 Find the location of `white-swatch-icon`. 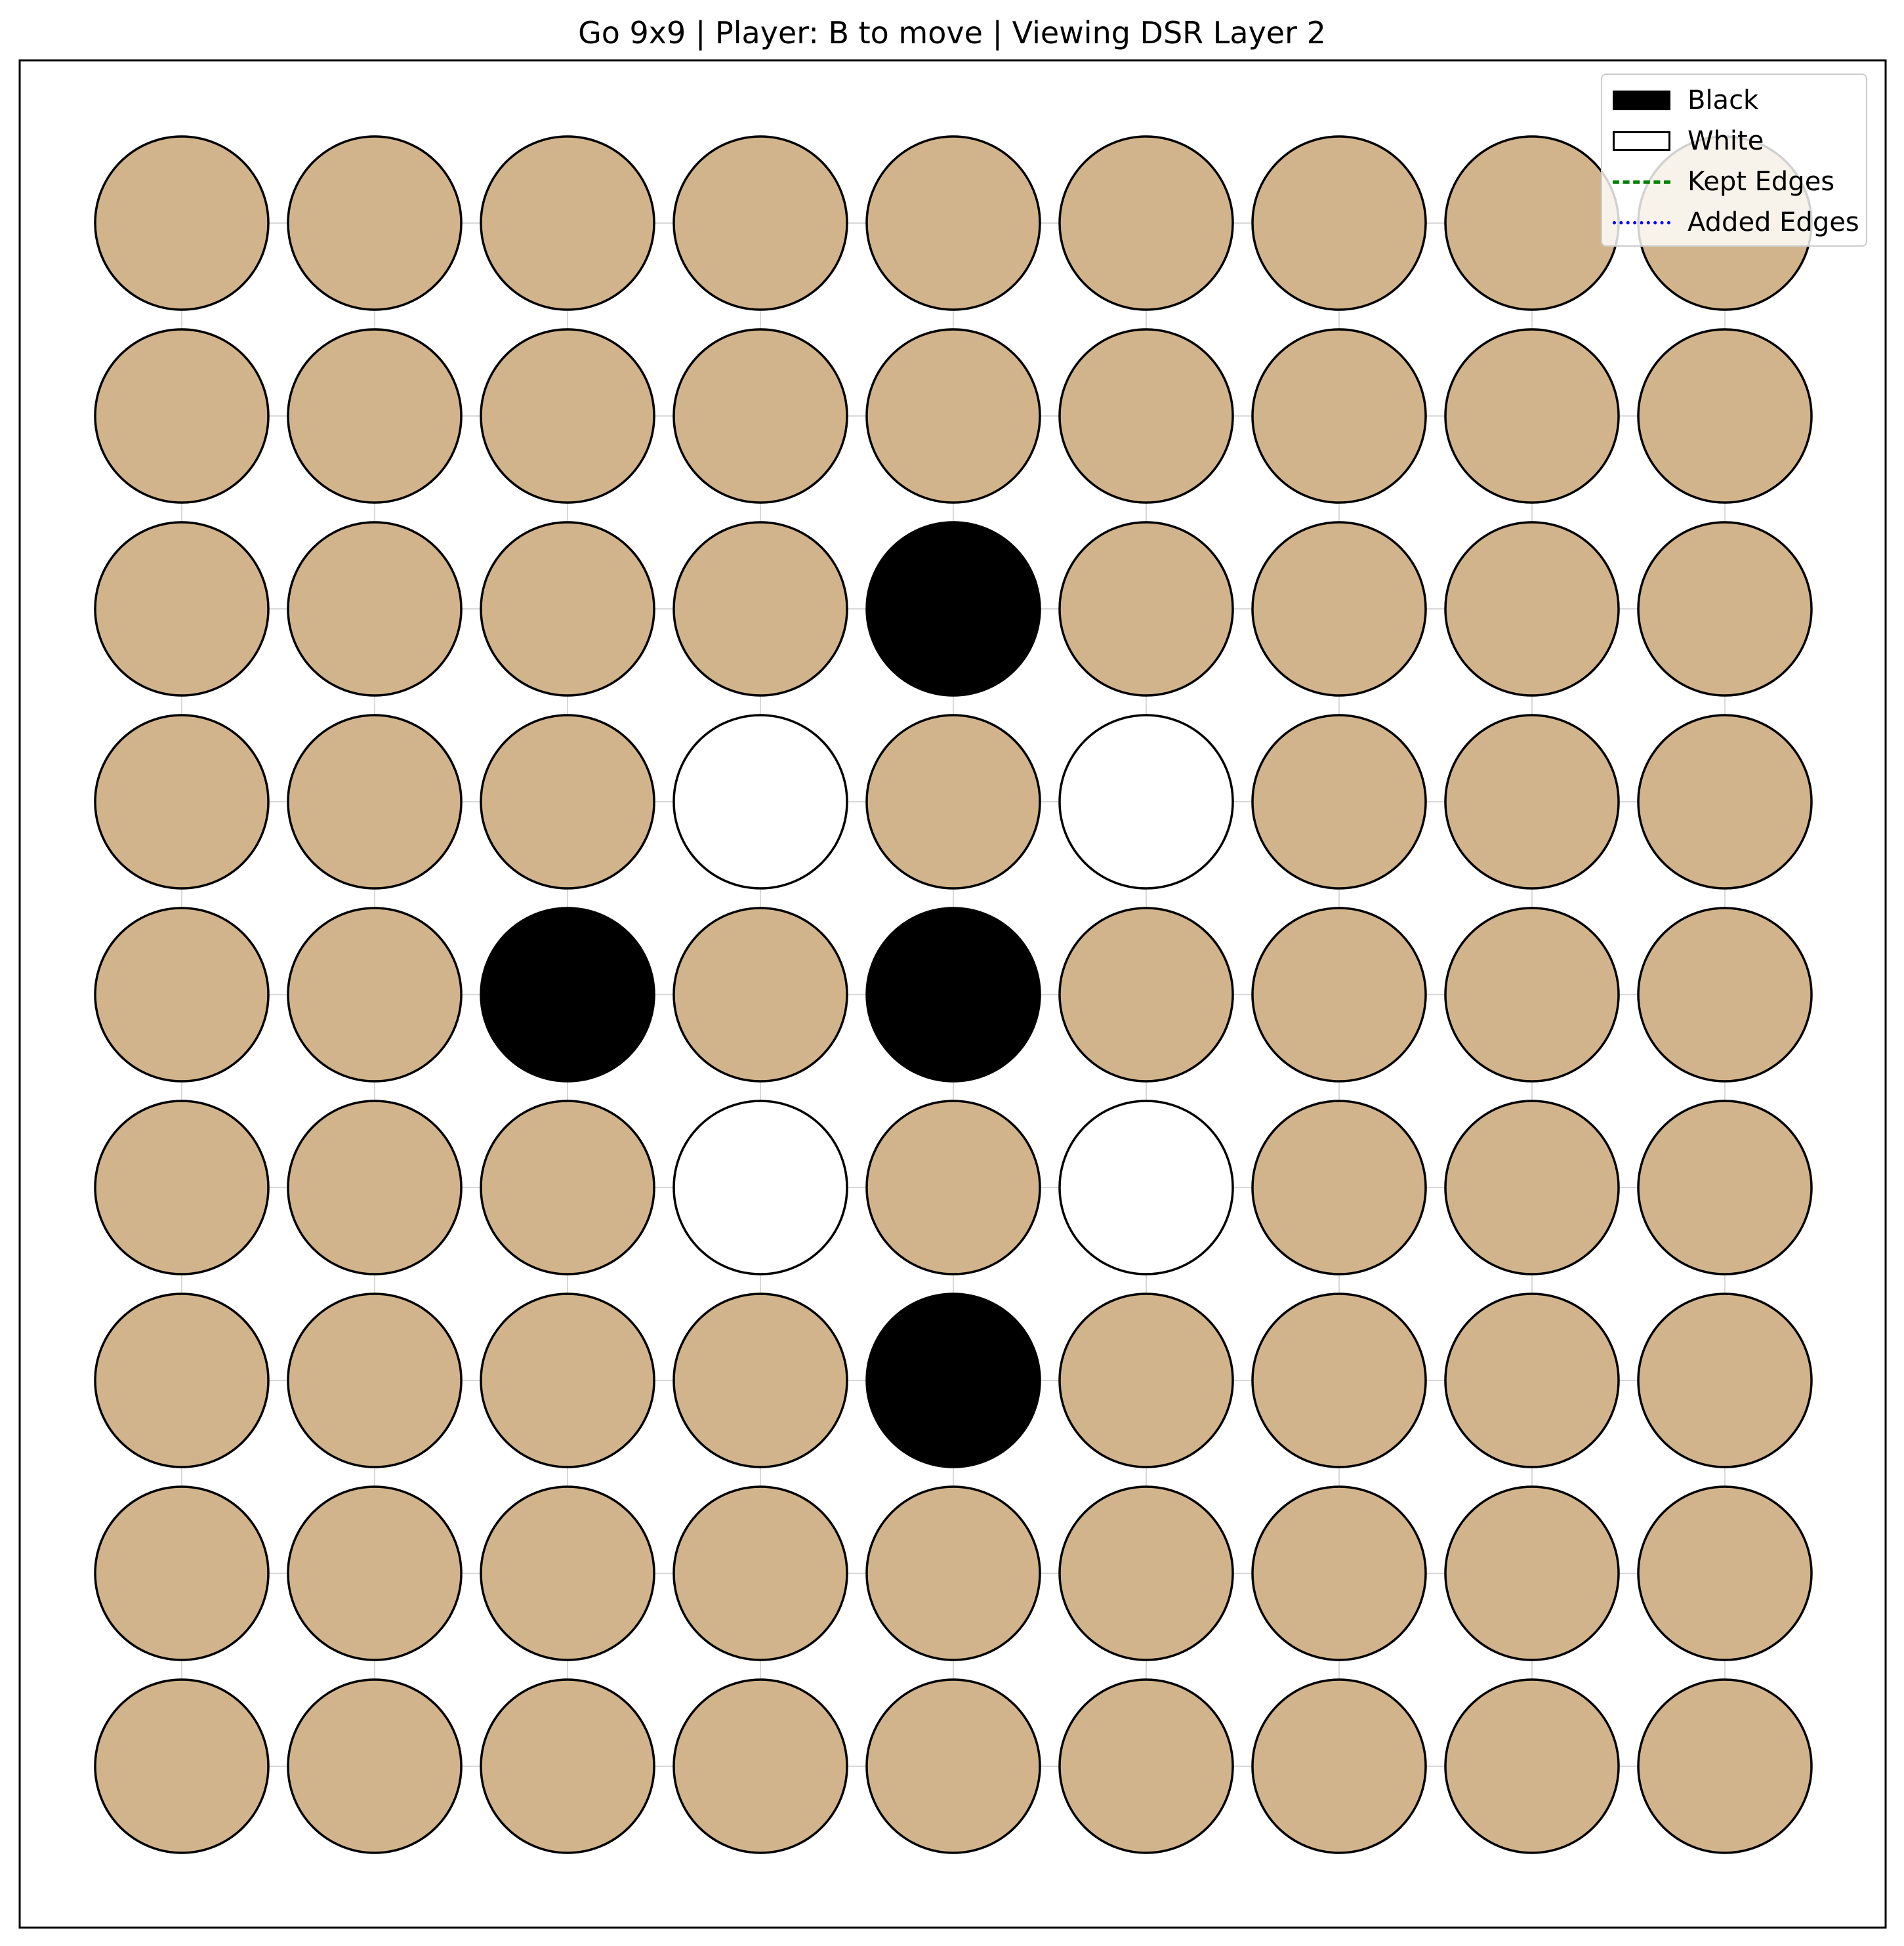

white-swatch-icon is located at coordinates (1641, 141).